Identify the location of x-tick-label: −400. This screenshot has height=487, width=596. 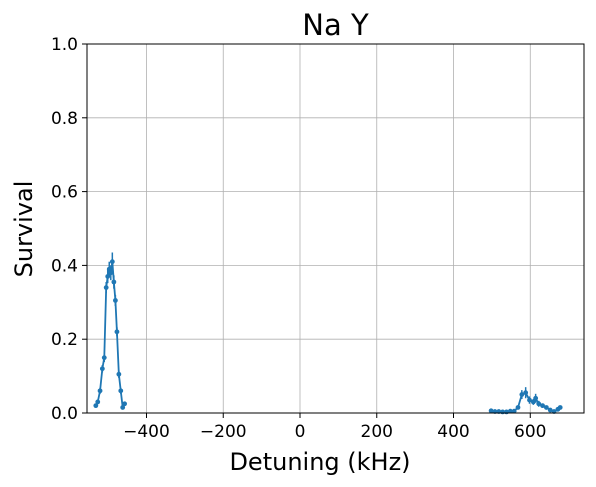
(146, 432).